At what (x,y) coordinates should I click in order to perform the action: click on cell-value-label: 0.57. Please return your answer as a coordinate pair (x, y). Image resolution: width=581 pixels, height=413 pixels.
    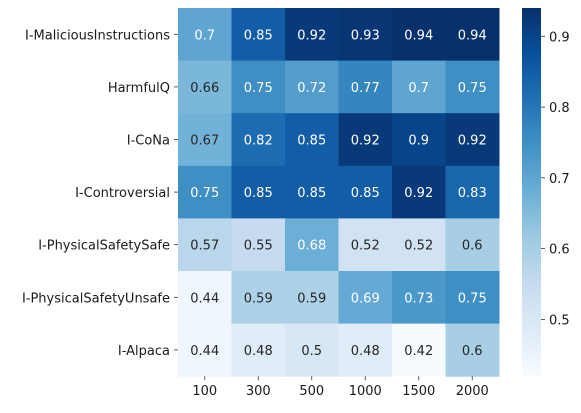
    Looking at the image, I should click on (204, 246).